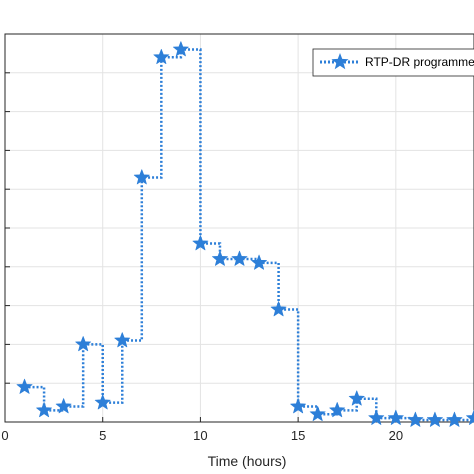 The height and width of the screenshot is (474, 474). What do you see at coordinates (298, 435) in the screenshot?
I see `x-tick-label: 15` at bounding box center [298, 435].